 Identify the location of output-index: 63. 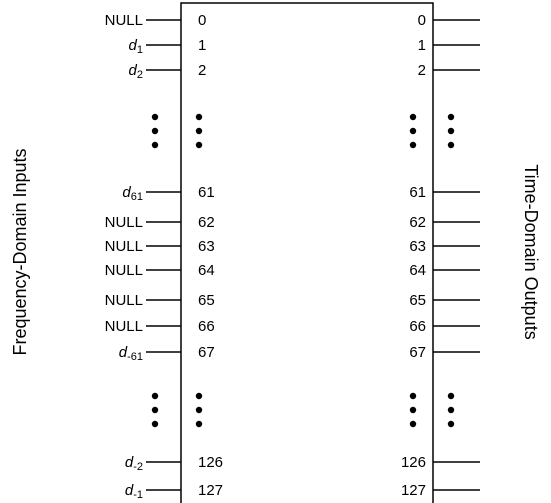
(417, 246).